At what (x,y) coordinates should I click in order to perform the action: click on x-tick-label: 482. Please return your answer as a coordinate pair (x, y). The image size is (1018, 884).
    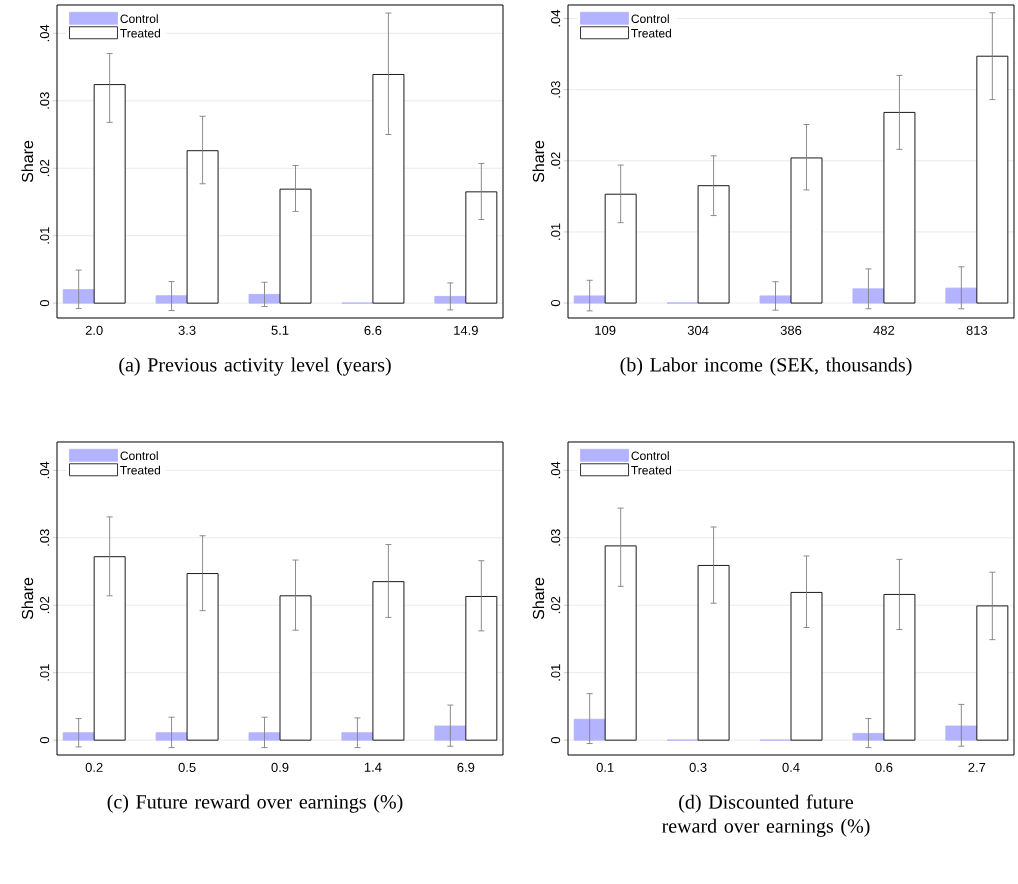
    Looking at the image, I should click on (884, 330).